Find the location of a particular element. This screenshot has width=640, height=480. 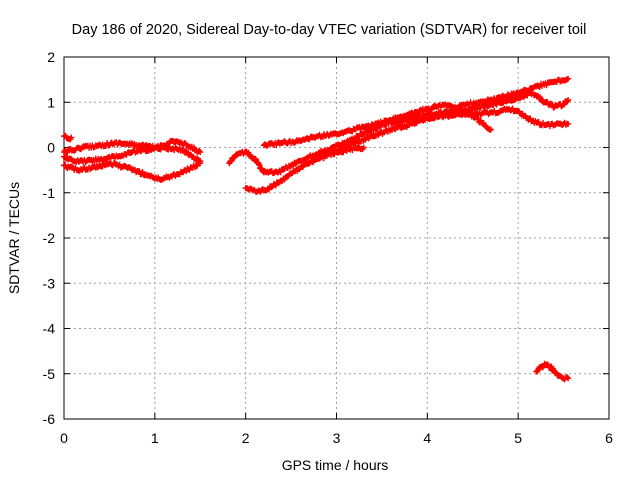

y-axis-label: SDTVAR / TECUs is located at coordinates (14, 238).